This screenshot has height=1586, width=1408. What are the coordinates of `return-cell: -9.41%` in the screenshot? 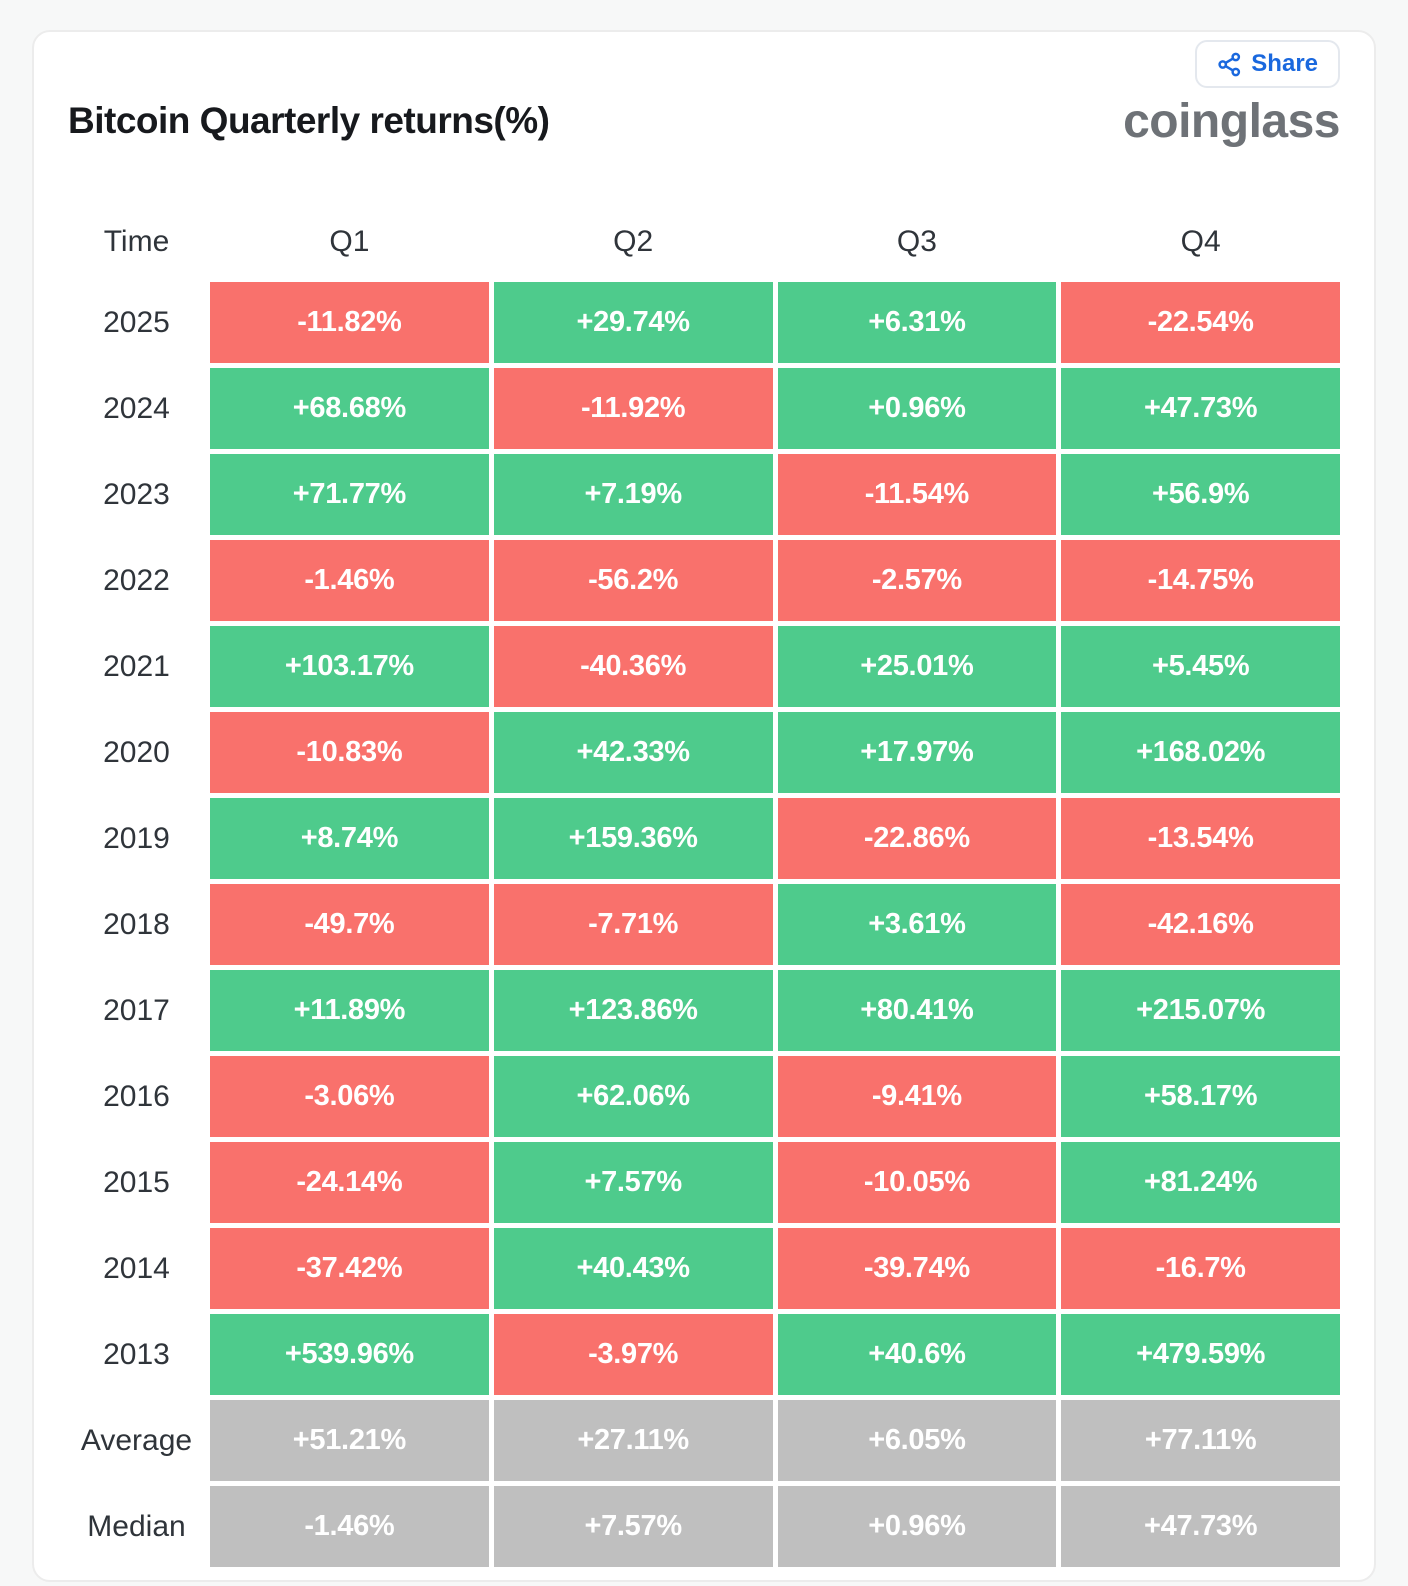 It's located at (917, 1096).